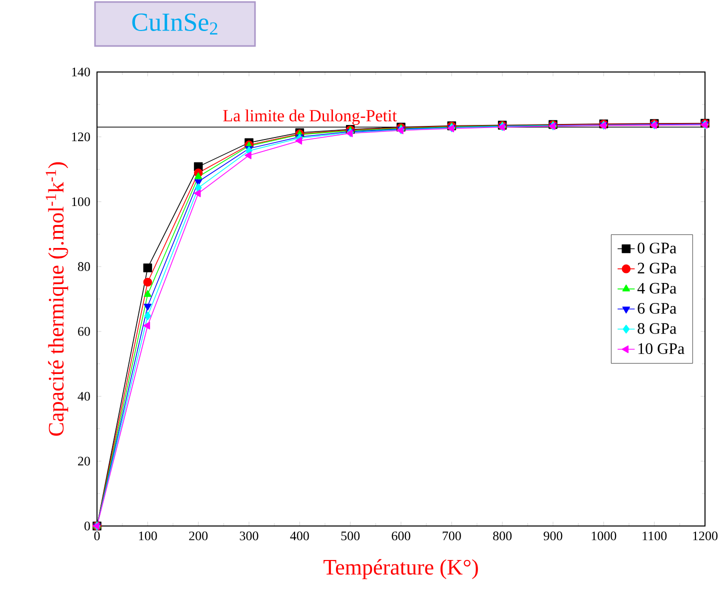  What do you see at coordinates (654, 536) in the screenshot?
I see `x-tick-label: 1100` at bounding box center [654, 536].